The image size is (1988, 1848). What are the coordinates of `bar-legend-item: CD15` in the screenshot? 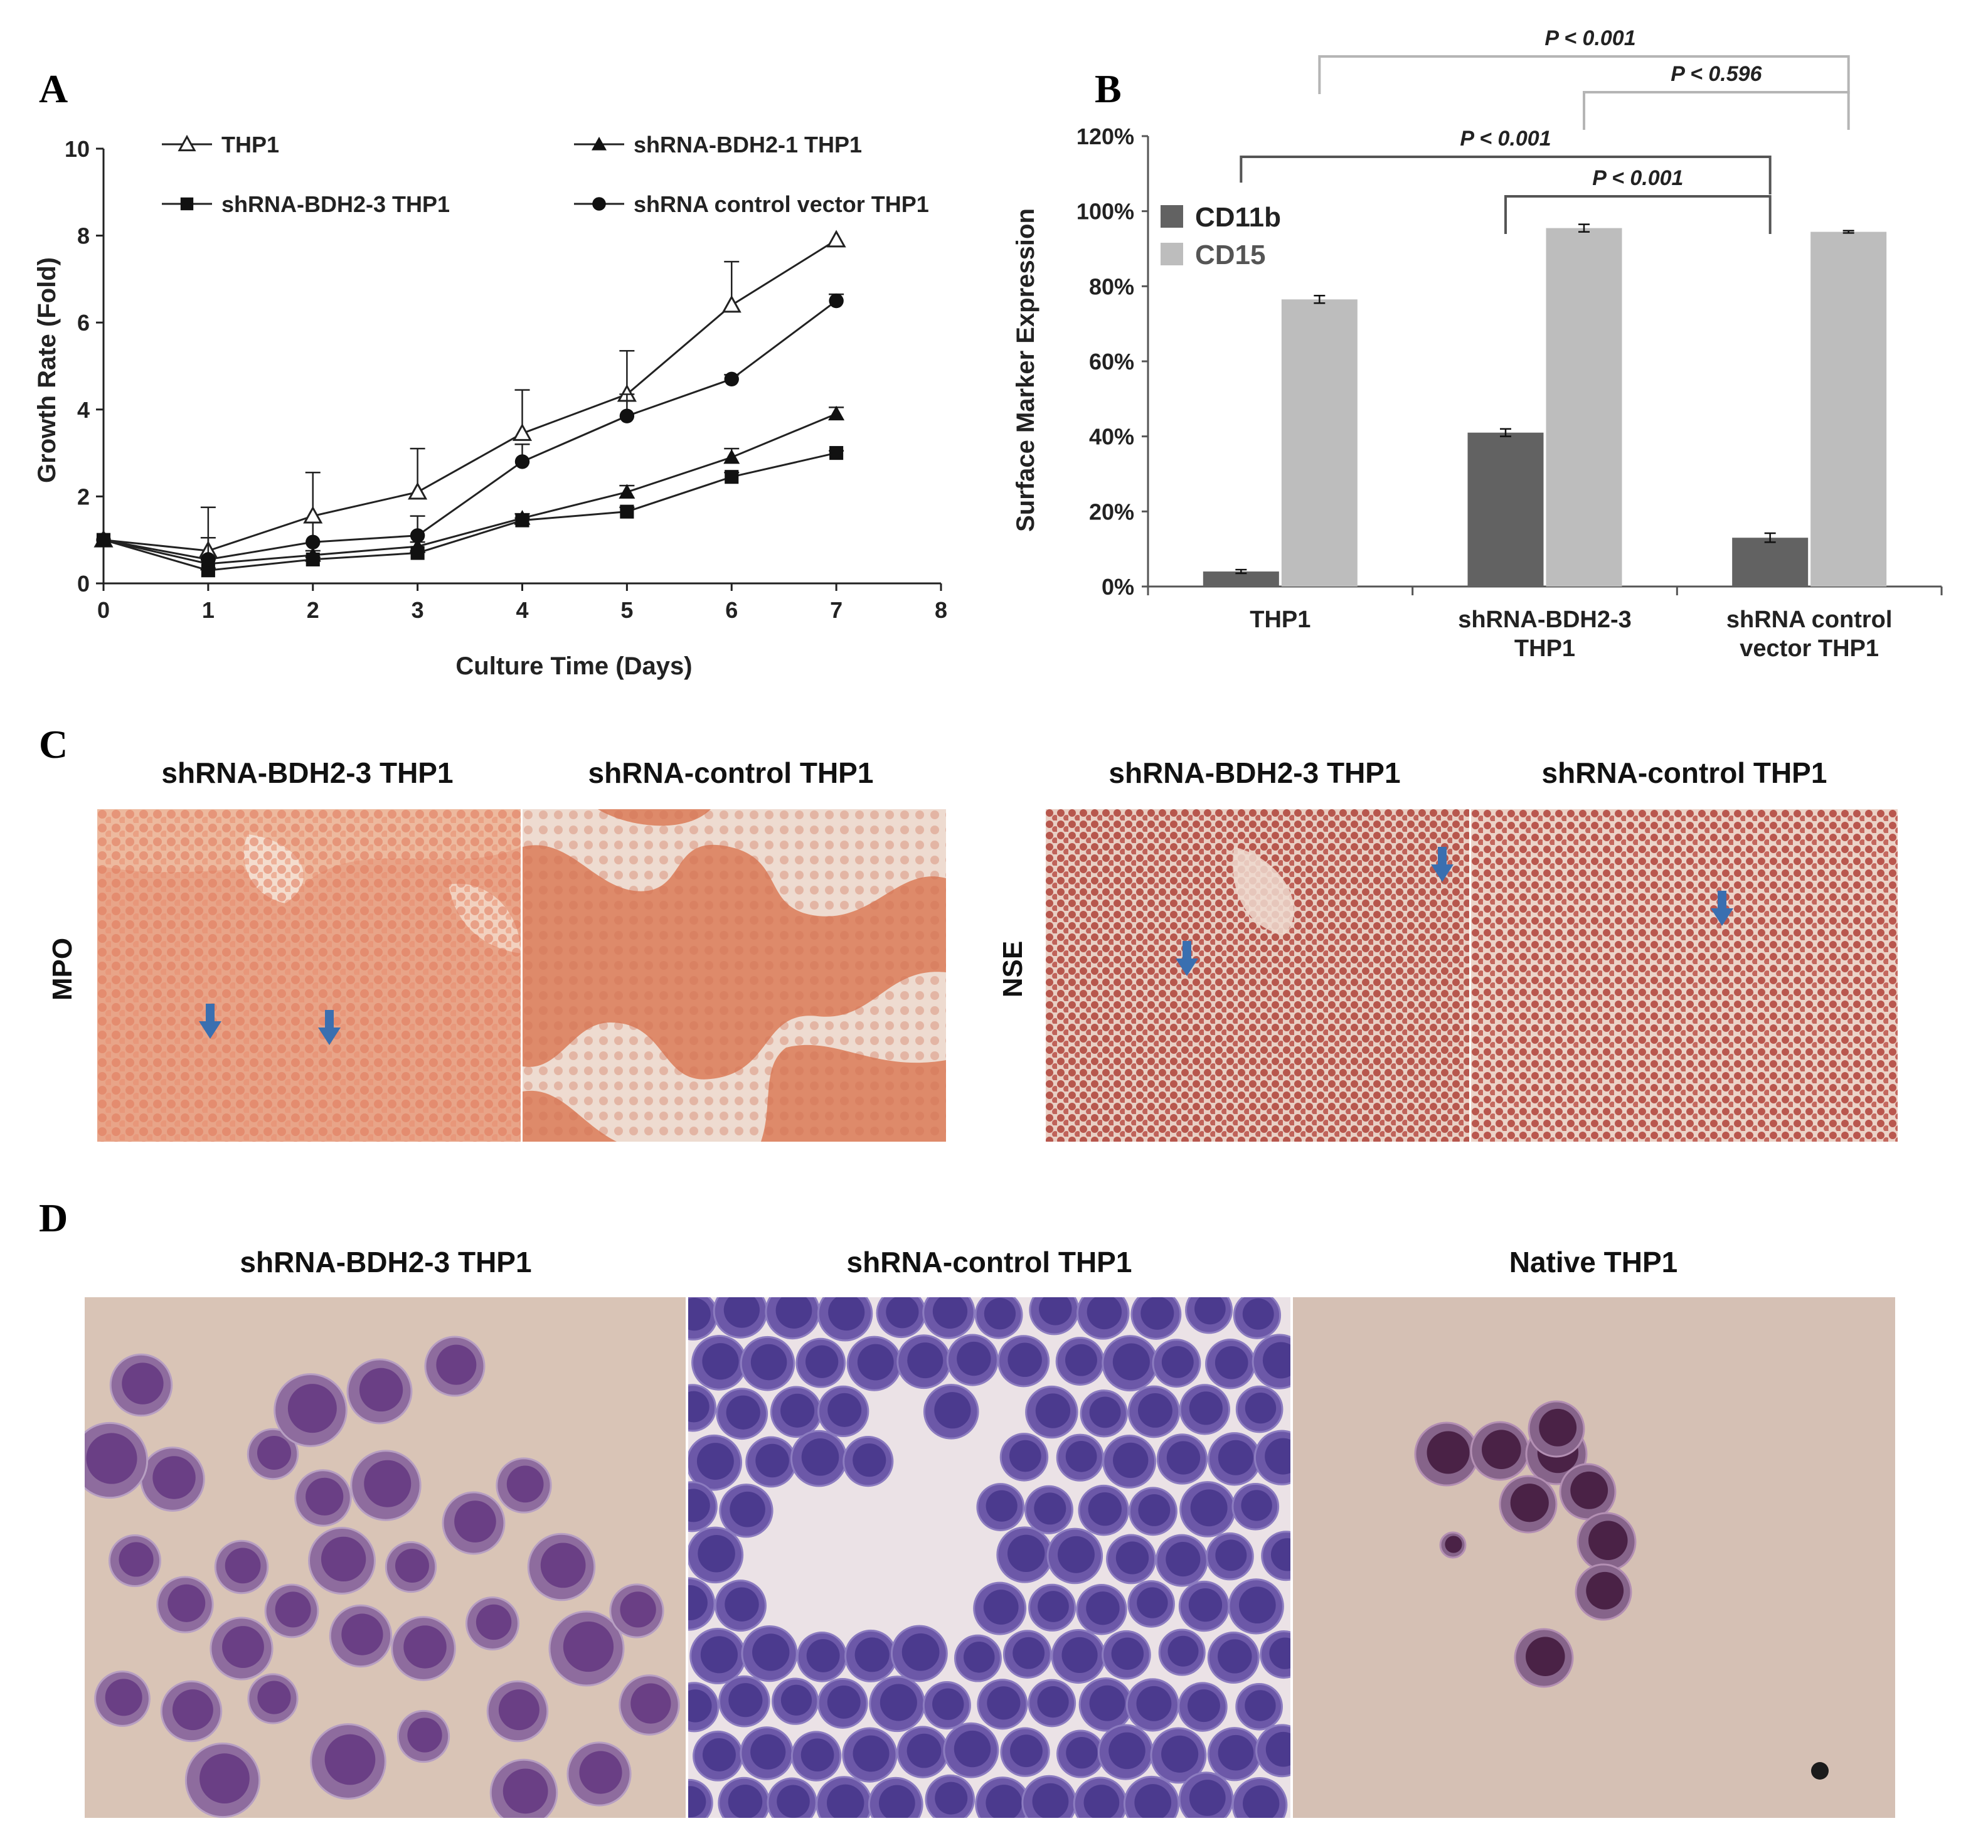 It's located at (1213, 255).